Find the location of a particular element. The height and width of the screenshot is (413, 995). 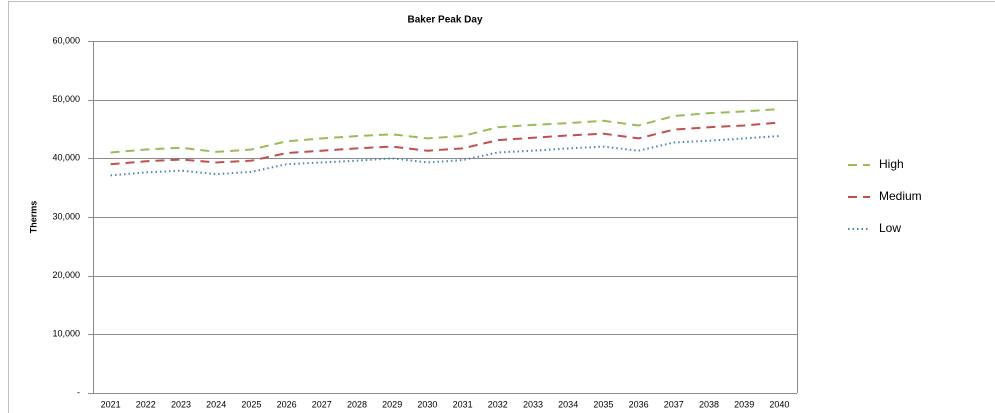

legend-label: Low is located at coordinates (890, 228).